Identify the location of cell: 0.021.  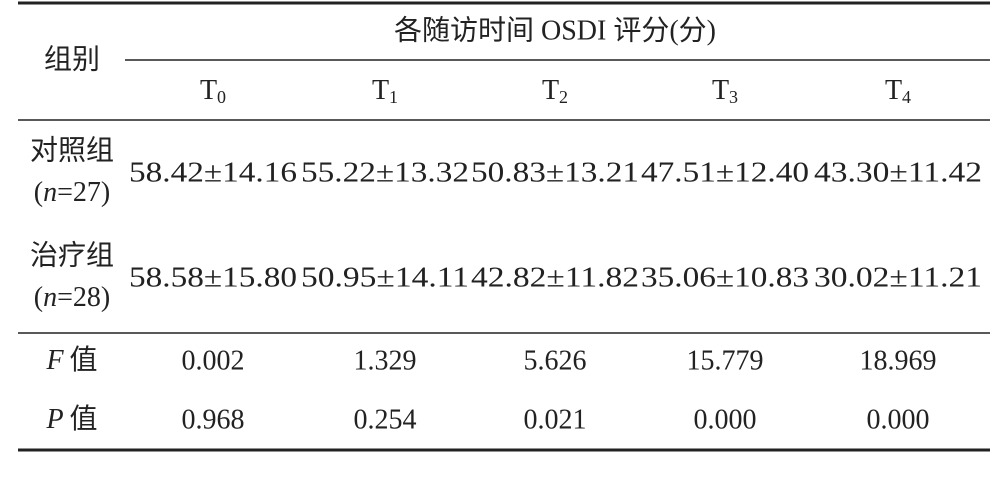
(555, 419).